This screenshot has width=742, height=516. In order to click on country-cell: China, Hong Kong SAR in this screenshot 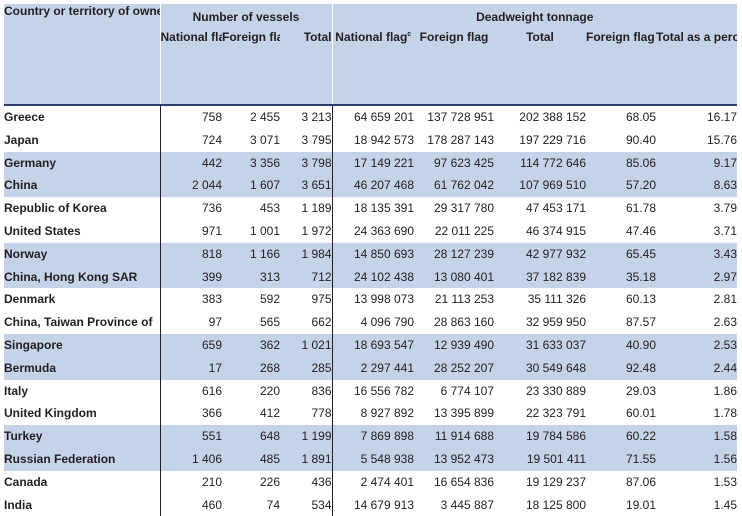, I will do `click(82, 277)`.